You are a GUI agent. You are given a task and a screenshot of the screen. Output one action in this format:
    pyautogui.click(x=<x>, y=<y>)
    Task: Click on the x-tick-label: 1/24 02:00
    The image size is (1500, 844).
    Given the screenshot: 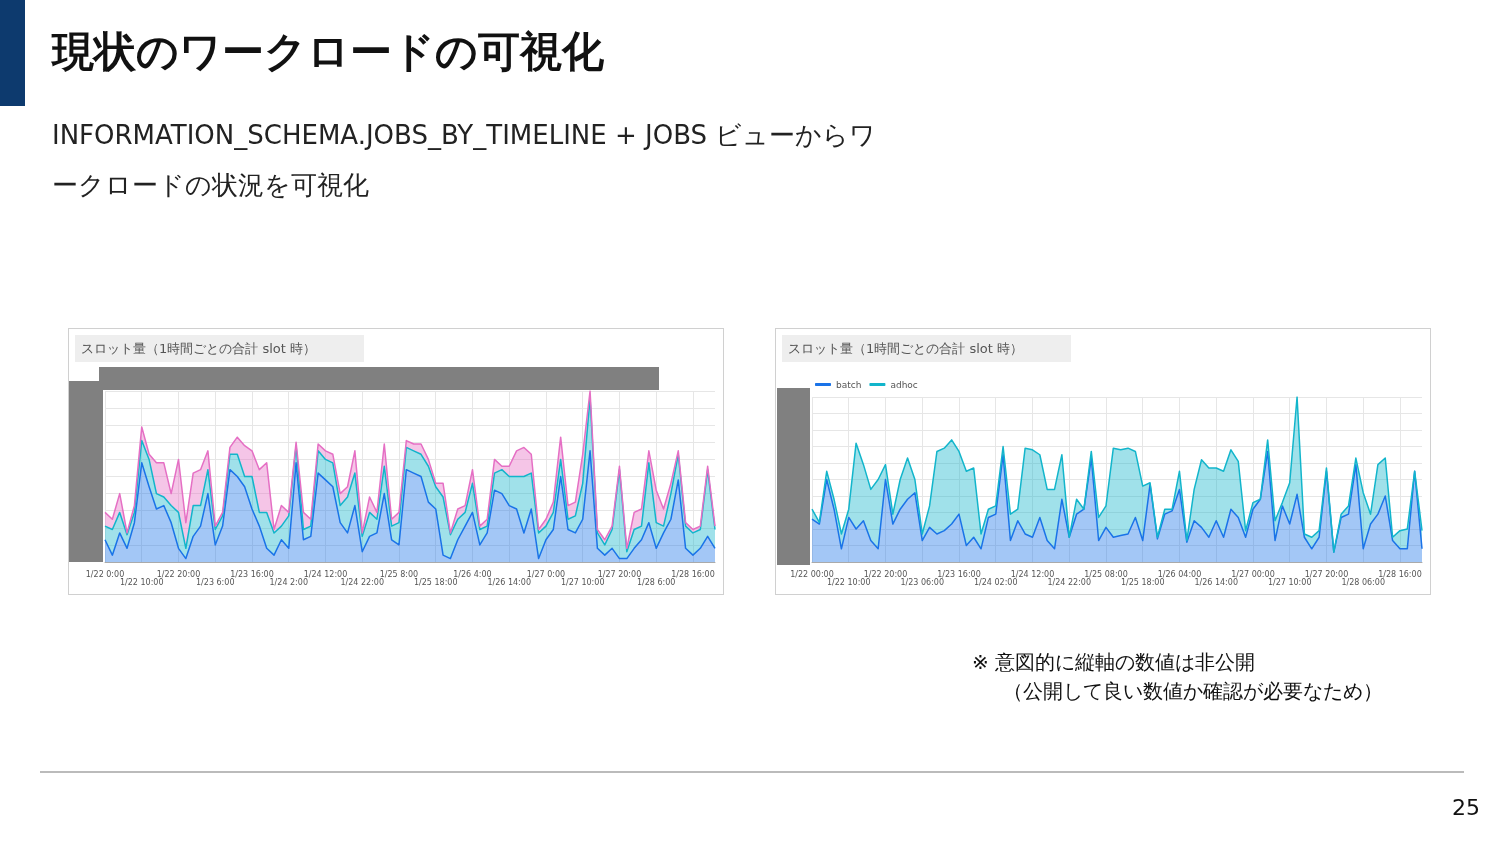 What is the action you would take?
    pyautogui.click(x=995, y=582)
    